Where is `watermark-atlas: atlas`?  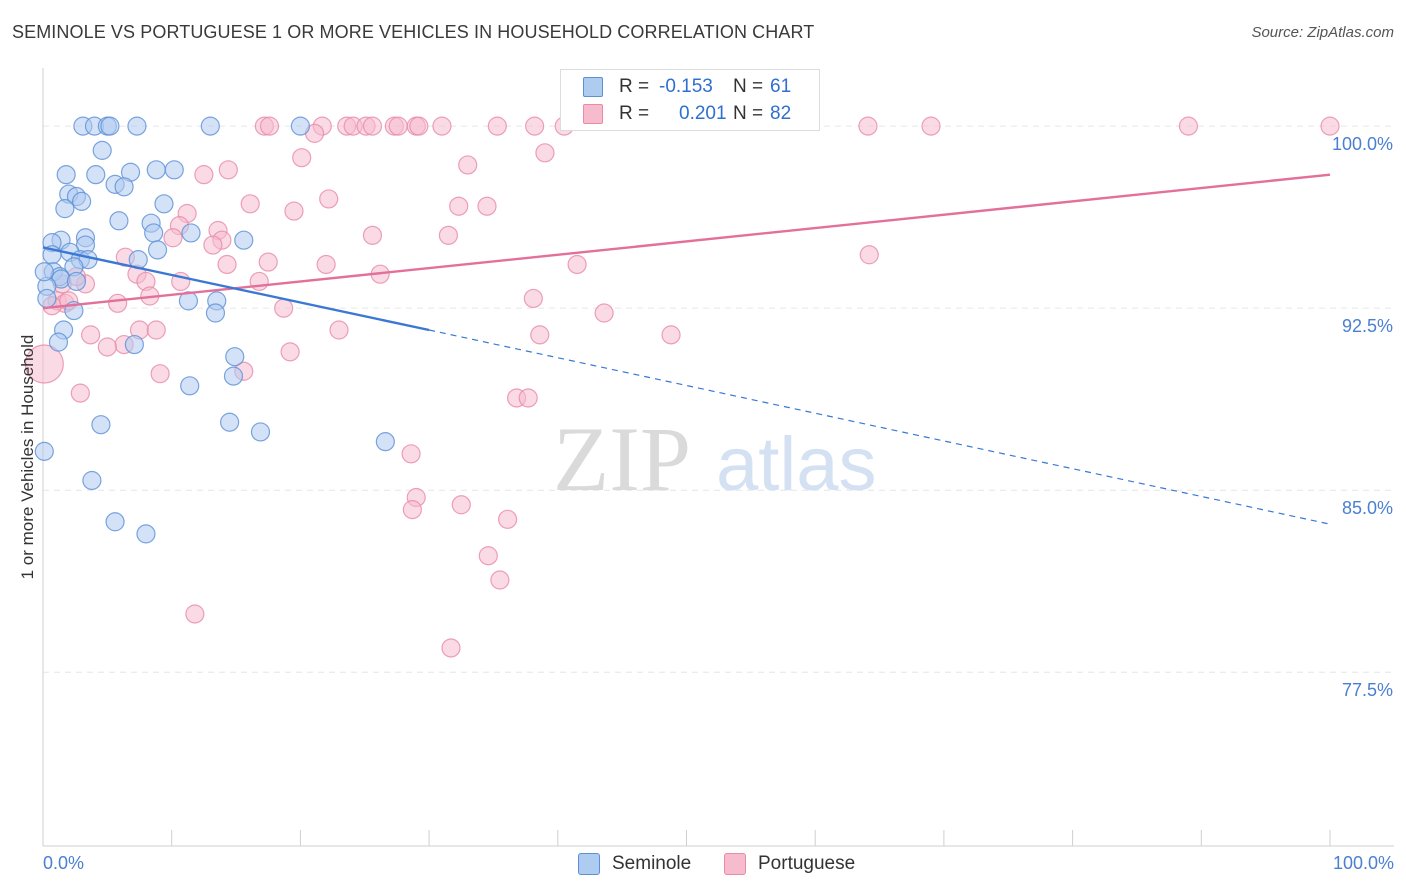 watermark-atlas: atlas is located at coordinates (796, 464).